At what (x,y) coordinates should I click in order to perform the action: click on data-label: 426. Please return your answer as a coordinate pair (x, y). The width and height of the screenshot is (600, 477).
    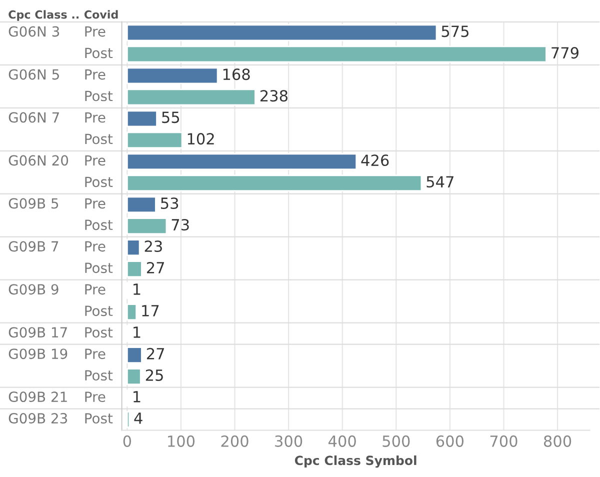
    Looking at the image, I should click on (375, 160).